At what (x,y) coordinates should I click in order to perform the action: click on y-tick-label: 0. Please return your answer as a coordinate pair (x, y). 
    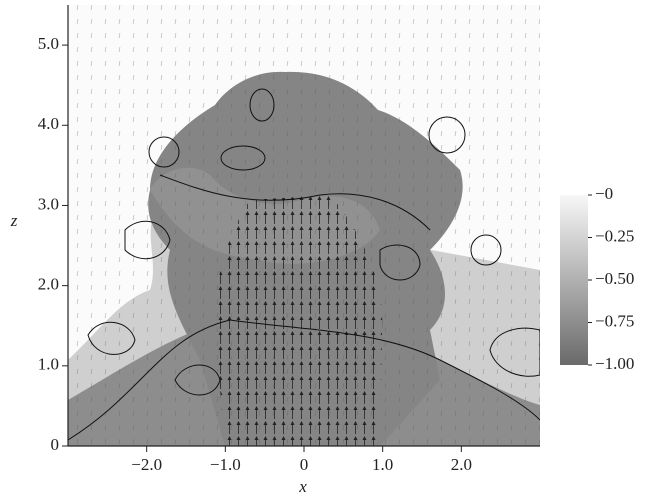
    Looking at the image, I should click on (55, 444).